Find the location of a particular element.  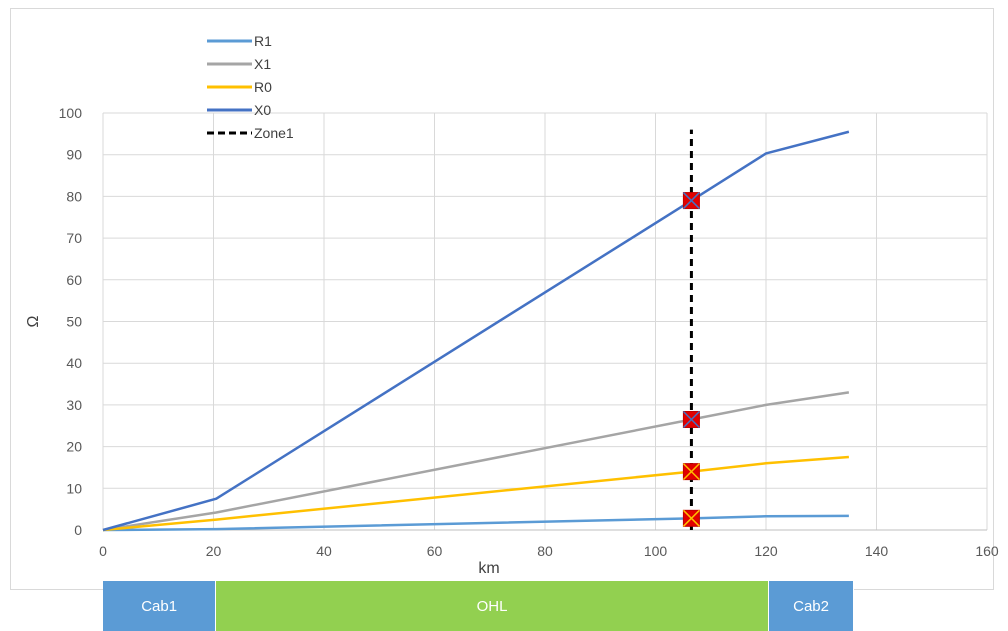

y-tick-label: 70 is located at coordinates (74, 238).